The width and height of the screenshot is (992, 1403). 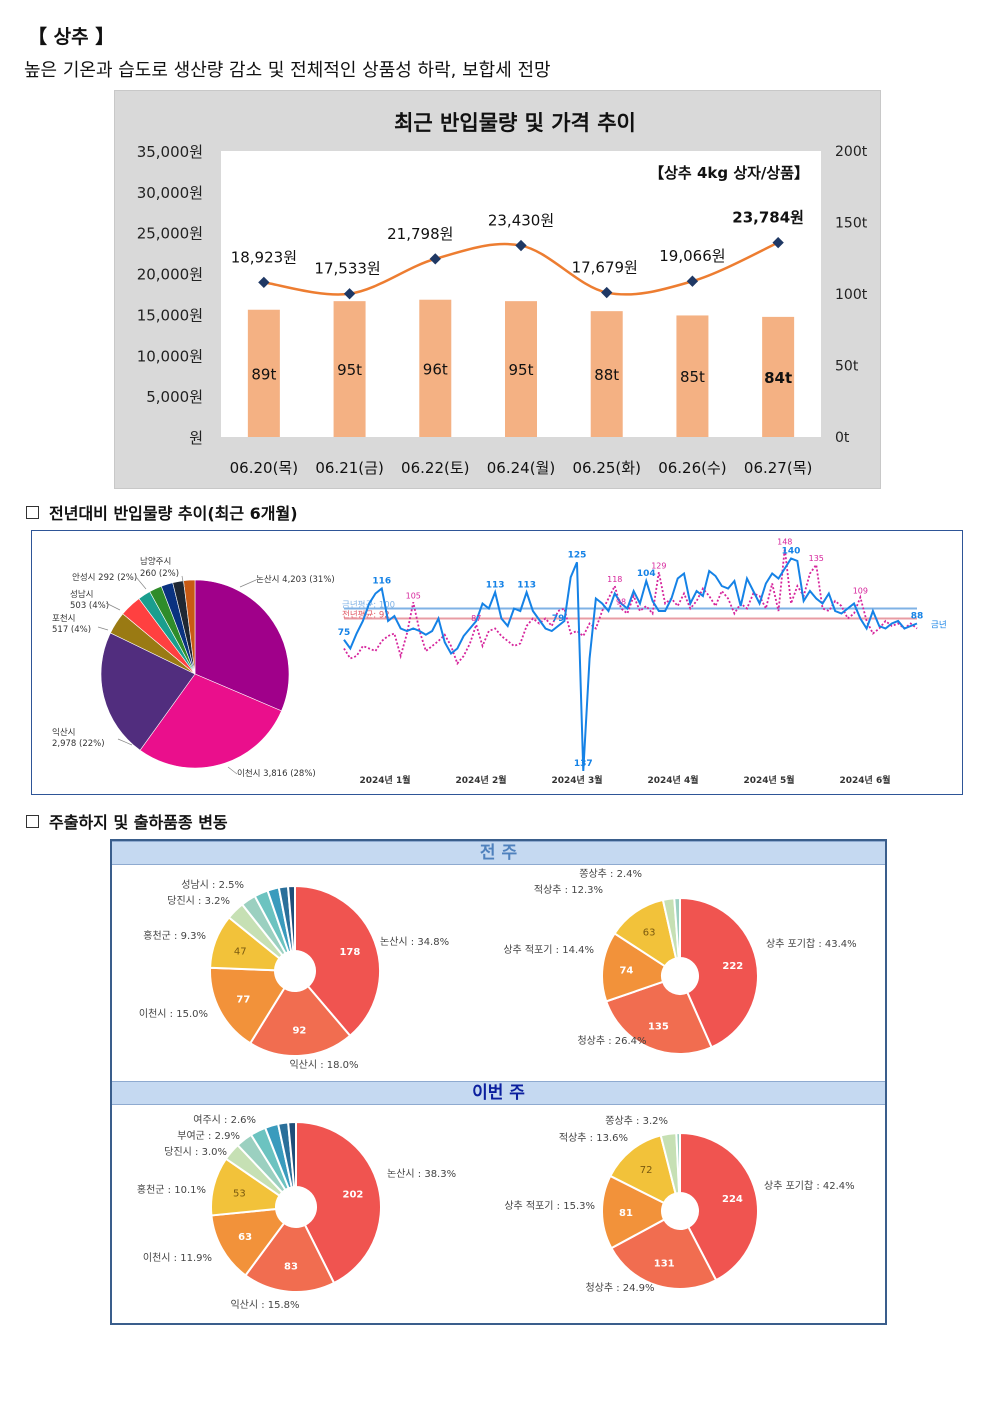 What do you see at coordinates (170, 356) in the screenshot?
I see `left-axis-tick: 10,000원` at bounding box center [170, 356].